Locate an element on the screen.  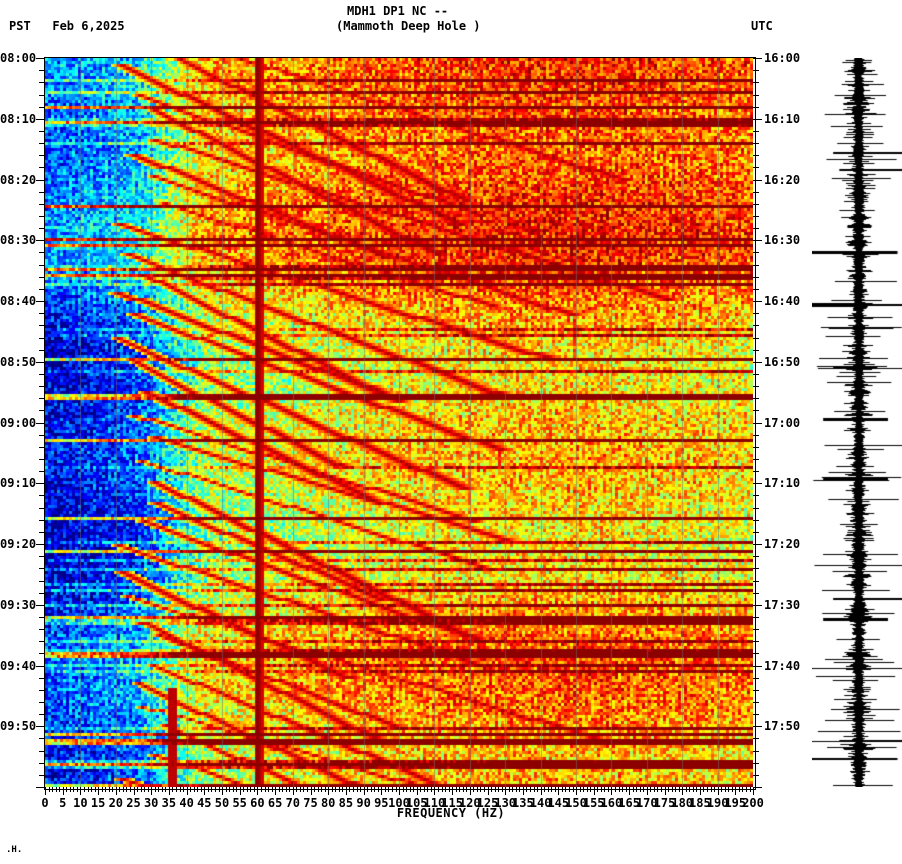
x-tick-label: 140 is located at coordinates (540, 803).